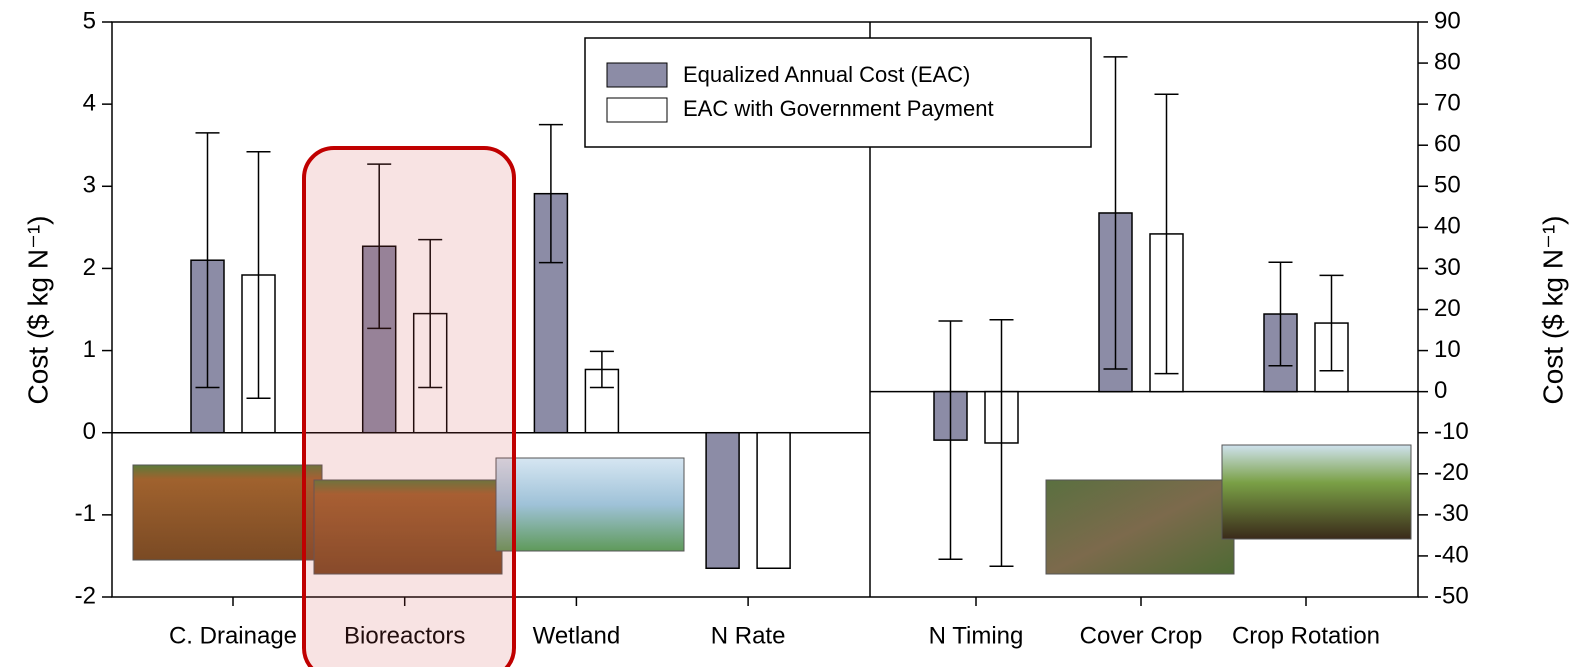  What do you see at coordinates (1447, 267) in the screenshot?
I see `y-tick-label: 30` at bounding box center [1447, 267].